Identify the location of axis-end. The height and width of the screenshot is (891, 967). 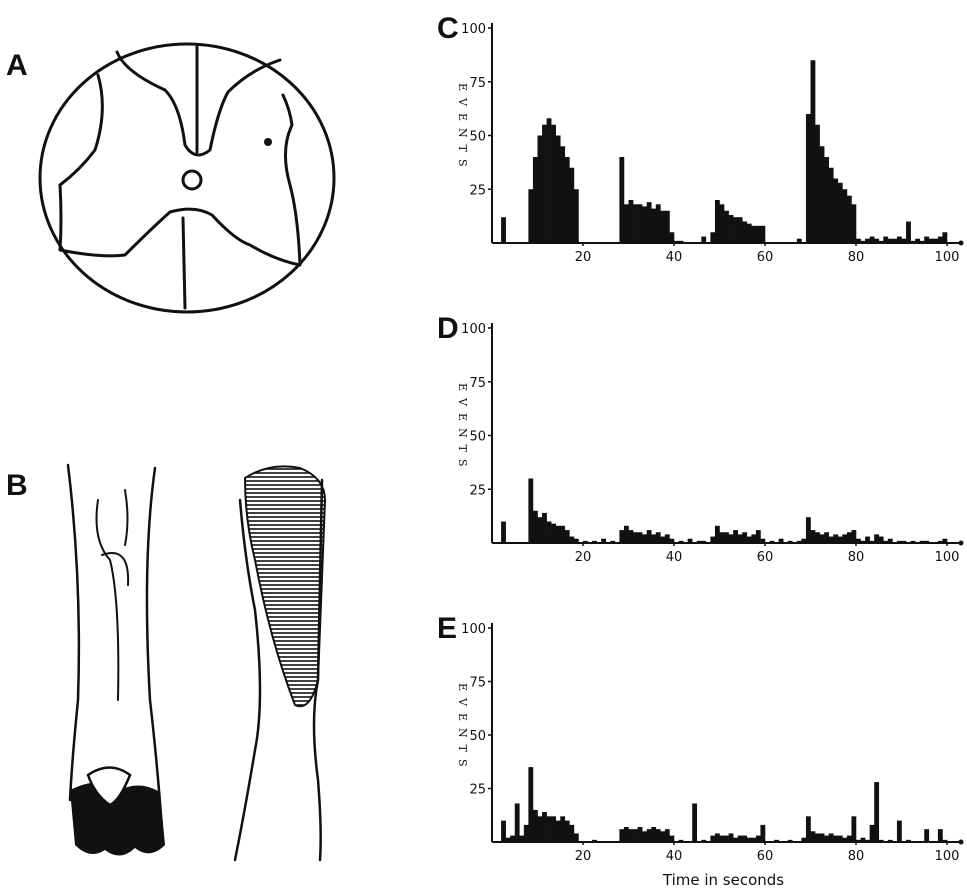
(961, 543).